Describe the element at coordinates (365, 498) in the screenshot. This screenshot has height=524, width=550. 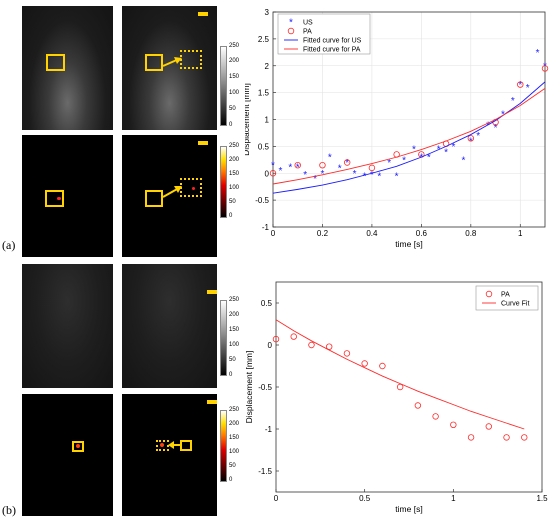
I see `x-tick-label: 0.5` at that location.